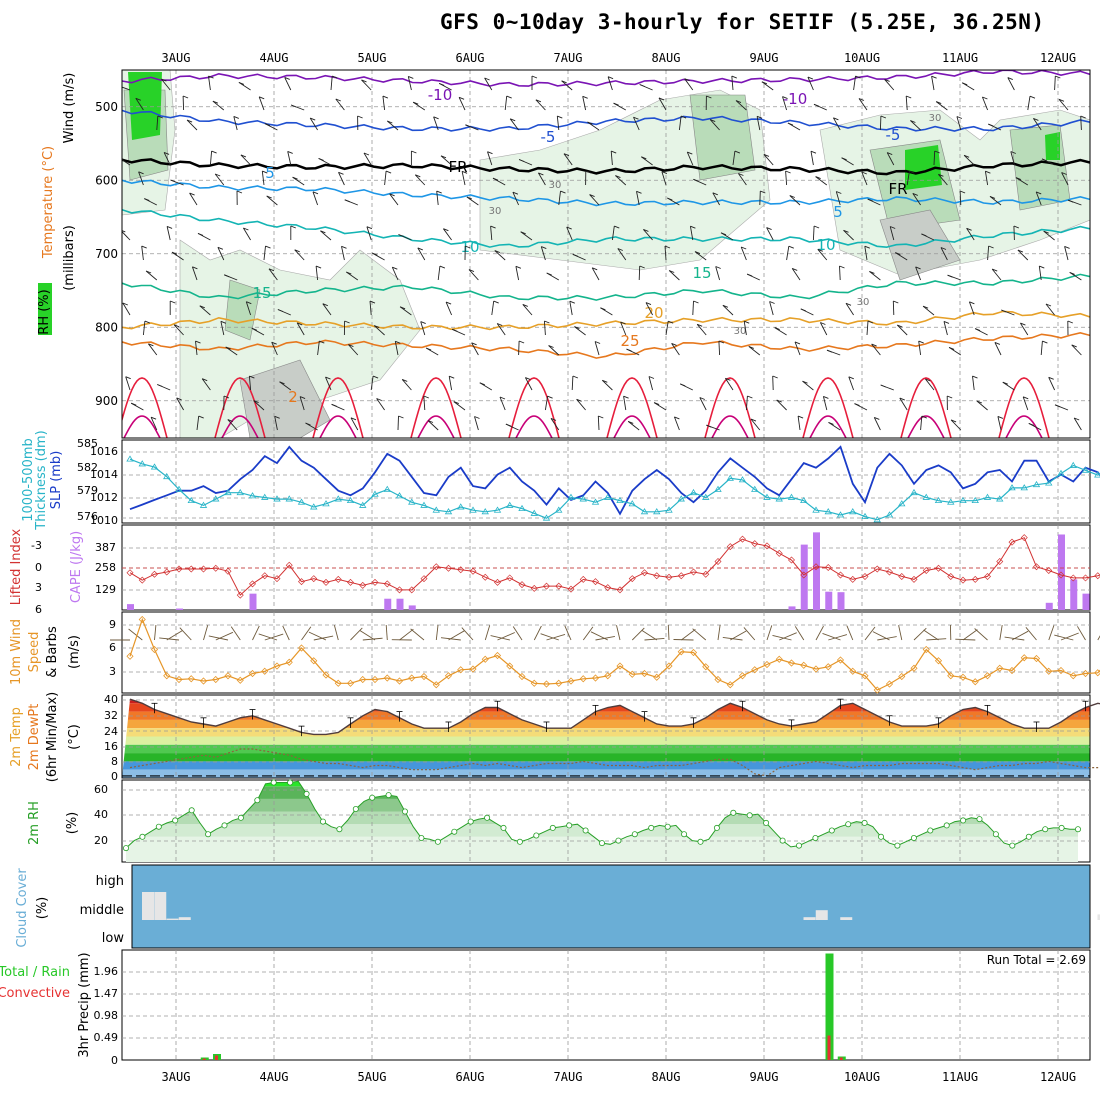 This screenshot has width=1100, height=1100. Describe the element at coordinates (44, 311) in the screenshot. I see `label-rh: RH (%)` at that location.